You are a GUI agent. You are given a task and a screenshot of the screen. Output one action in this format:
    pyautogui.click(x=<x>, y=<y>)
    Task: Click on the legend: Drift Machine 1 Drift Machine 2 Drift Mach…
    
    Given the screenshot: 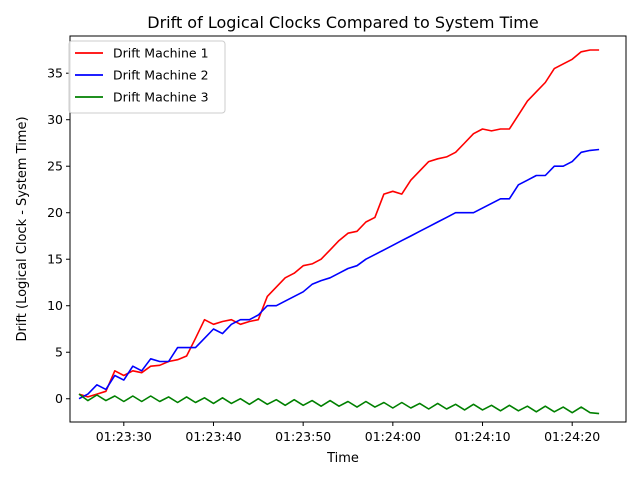 What is the action you would take?
    pyautogui.click(x=147, y=77)
    